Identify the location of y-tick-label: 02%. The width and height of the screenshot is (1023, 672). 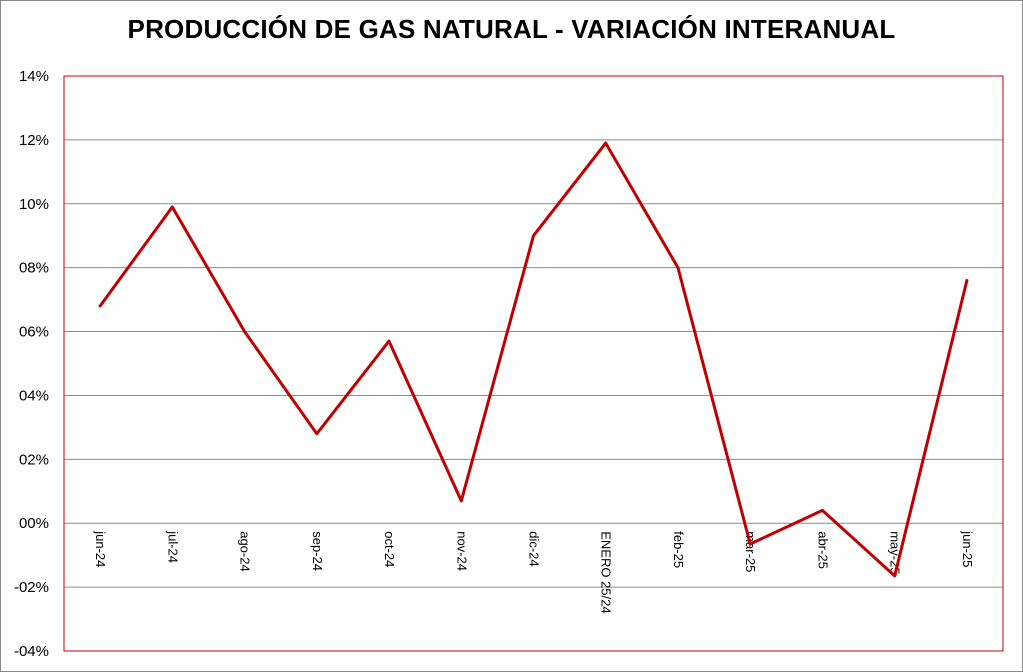
(34, 459).